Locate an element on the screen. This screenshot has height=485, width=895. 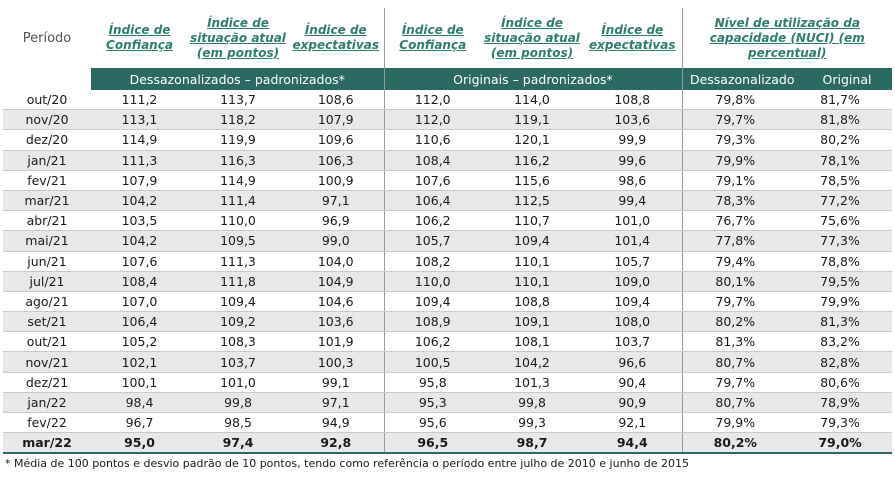
value-cell: 92,8 is located at coordinates (336, 443).